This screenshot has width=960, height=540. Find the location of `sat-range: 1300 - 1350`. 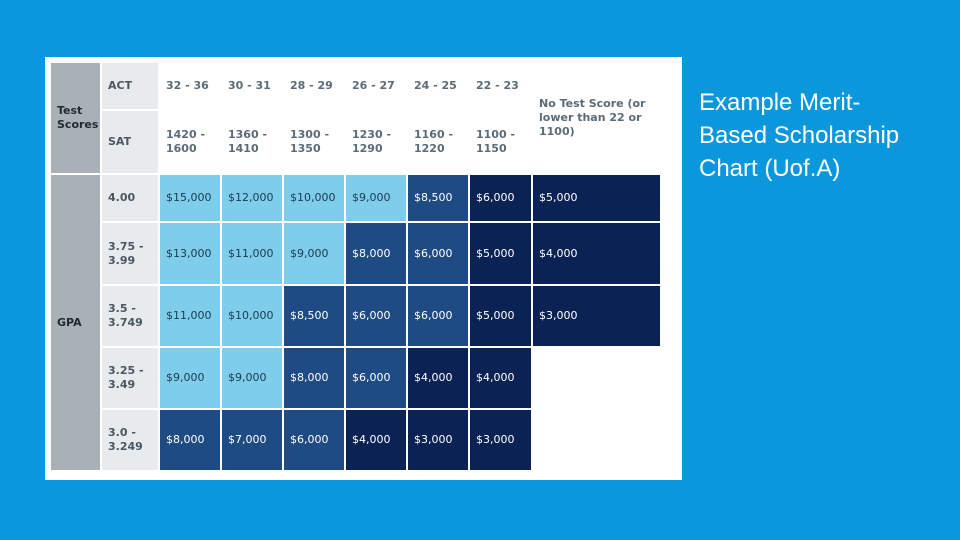

sat-range: 1300 - 1350 is located at coordinates (314, 142).